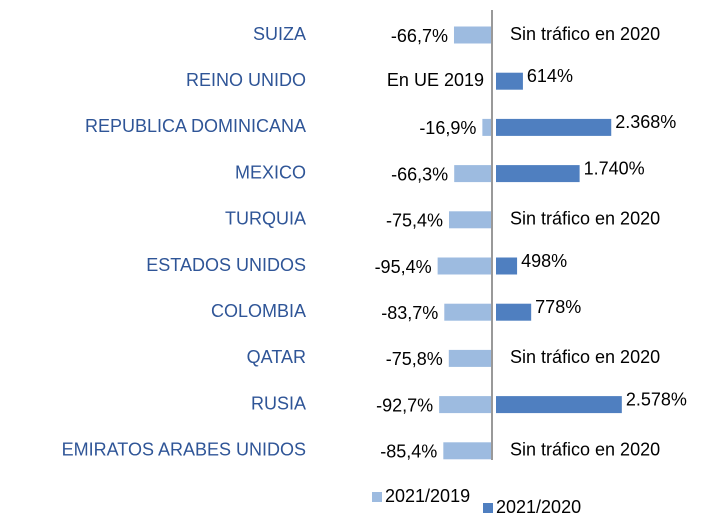  What do you see at coordinates (404, 405) in the screenshot?
I see `data-label: -92,7%` at bounding box center [404, 405].